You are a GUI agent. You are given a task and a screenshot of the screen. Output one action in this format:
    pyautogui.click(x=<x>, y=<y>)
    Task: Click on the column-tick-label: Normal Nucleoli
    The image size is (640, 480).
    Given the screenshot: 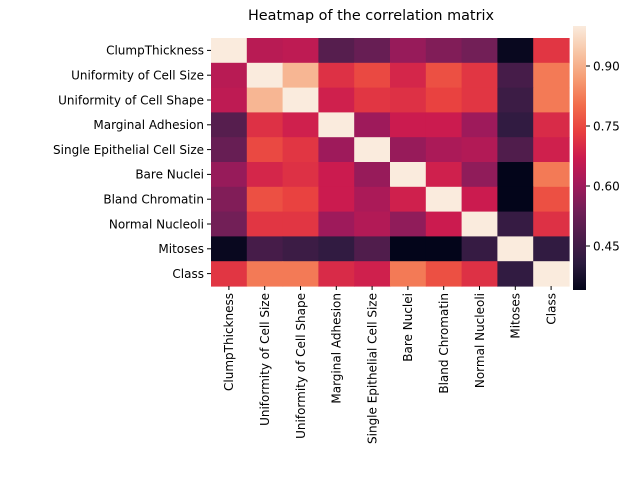 What is the action you would take?
    pyautogui.click(x=480, y=340)
    